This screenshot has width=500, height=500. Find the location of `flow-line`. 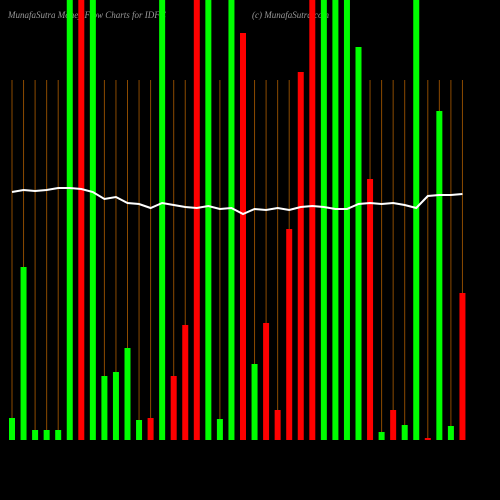

flow-line is located at coordinates (237, 201).